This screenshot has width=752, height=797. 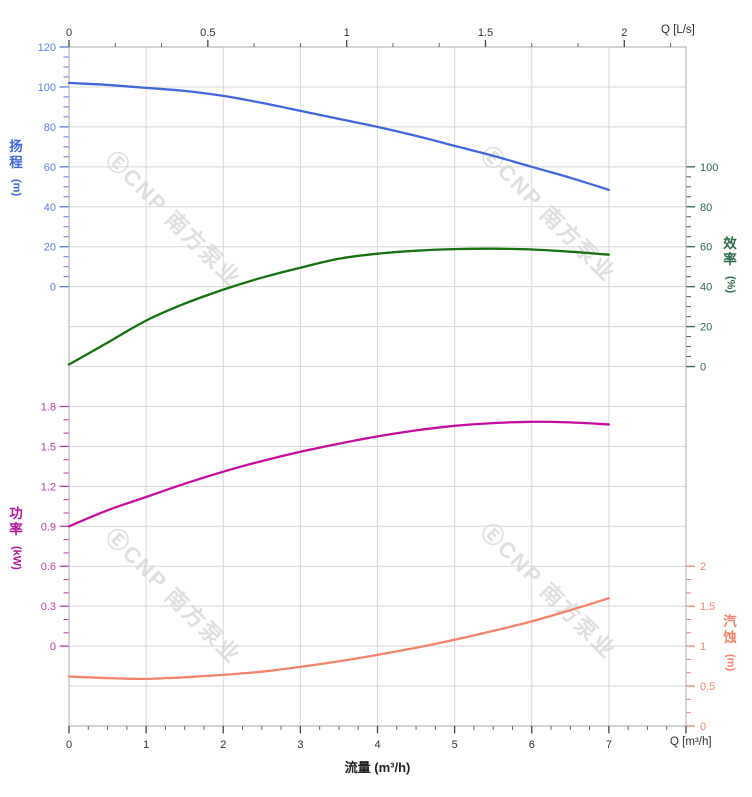 I want to click on efficiency-axis-unit: (%), so click(x=730, y=284).